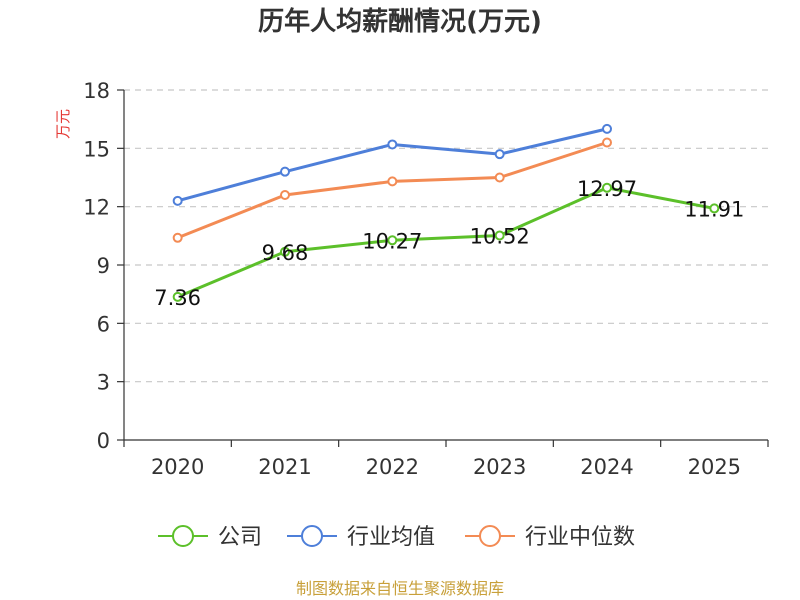 The height and width of the screenshot is (600, 800). I want to click on source-note: 制图数据来自恒生聚源数据库, so click(400, 588).